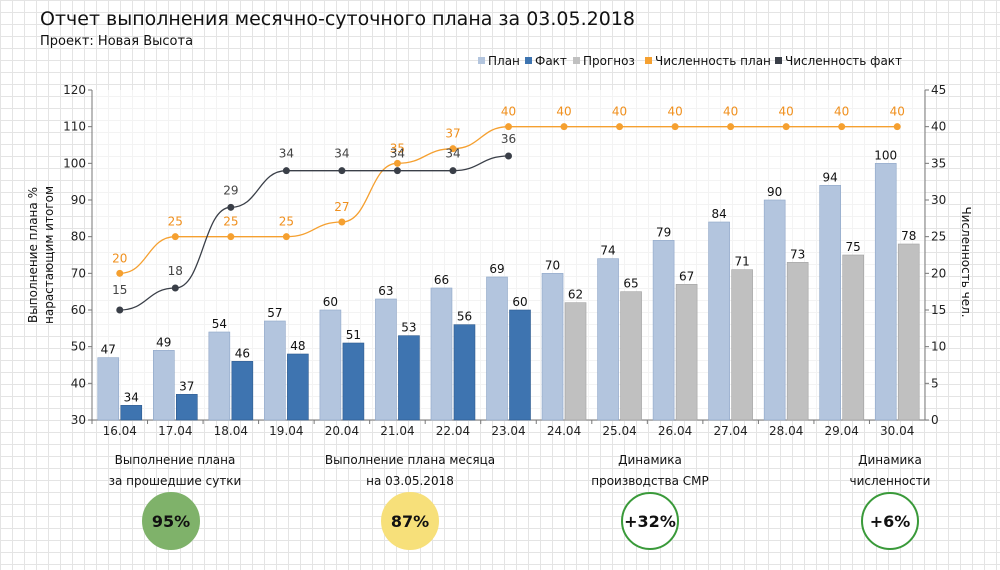 The image size is (1000, 570). I want to click on bar-fact-label: 48, so click(297, 346).